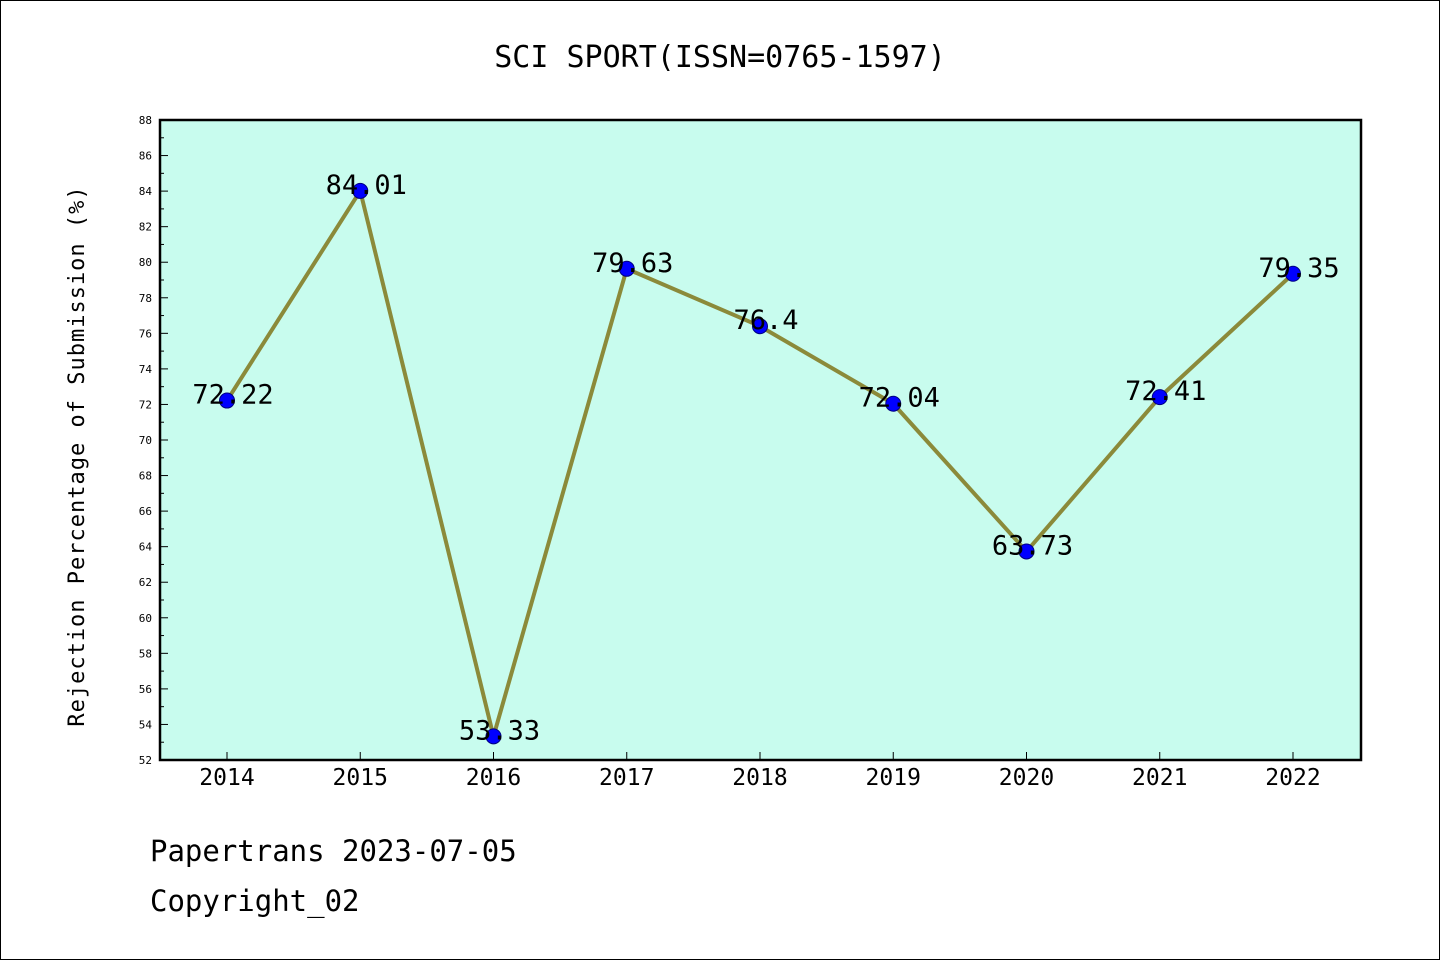 The image size is (1440, 960). I want to click on data-label: 72.22, so click(232, 395).